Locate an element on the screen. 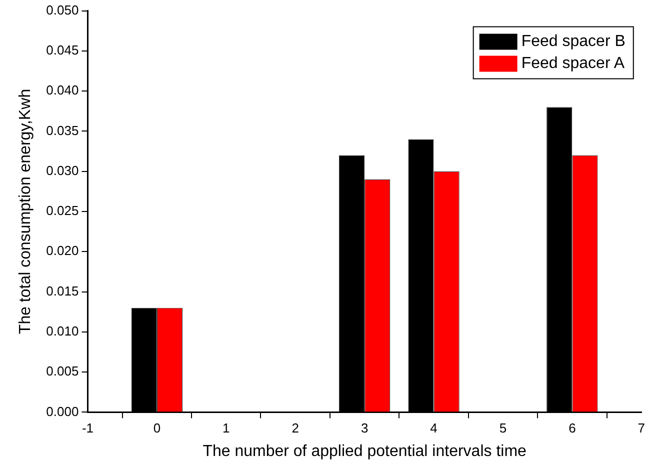 The width and height of the screenshot is (648, 467). y-tick-label: 0.010 is located at coordinates (62, 331).